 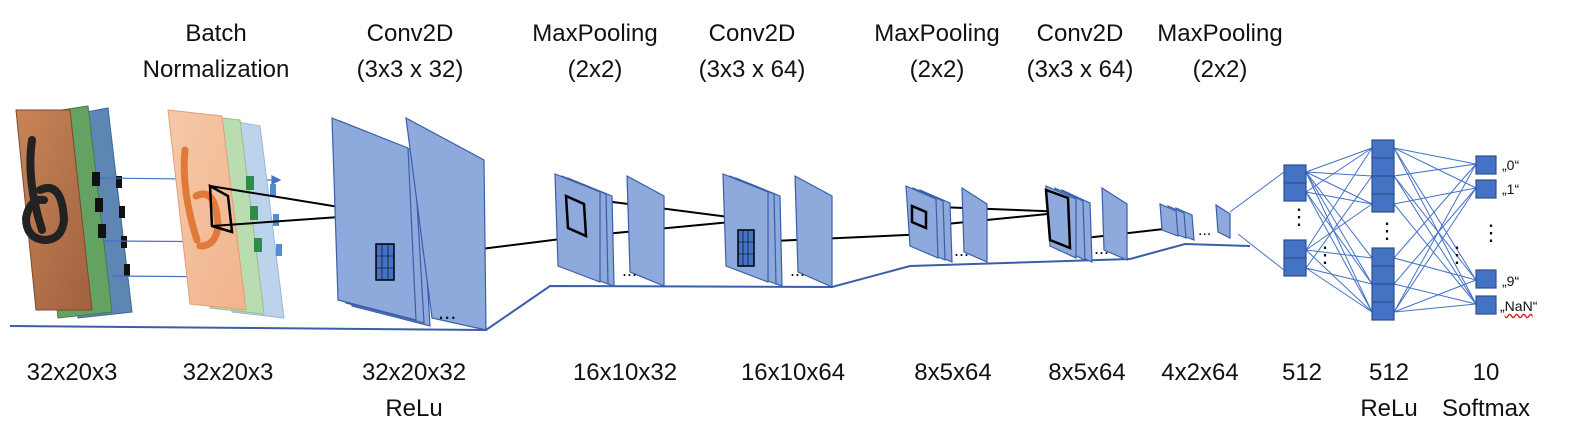 I want to click on output-softmax-layer, so click(x=1486, y=235).